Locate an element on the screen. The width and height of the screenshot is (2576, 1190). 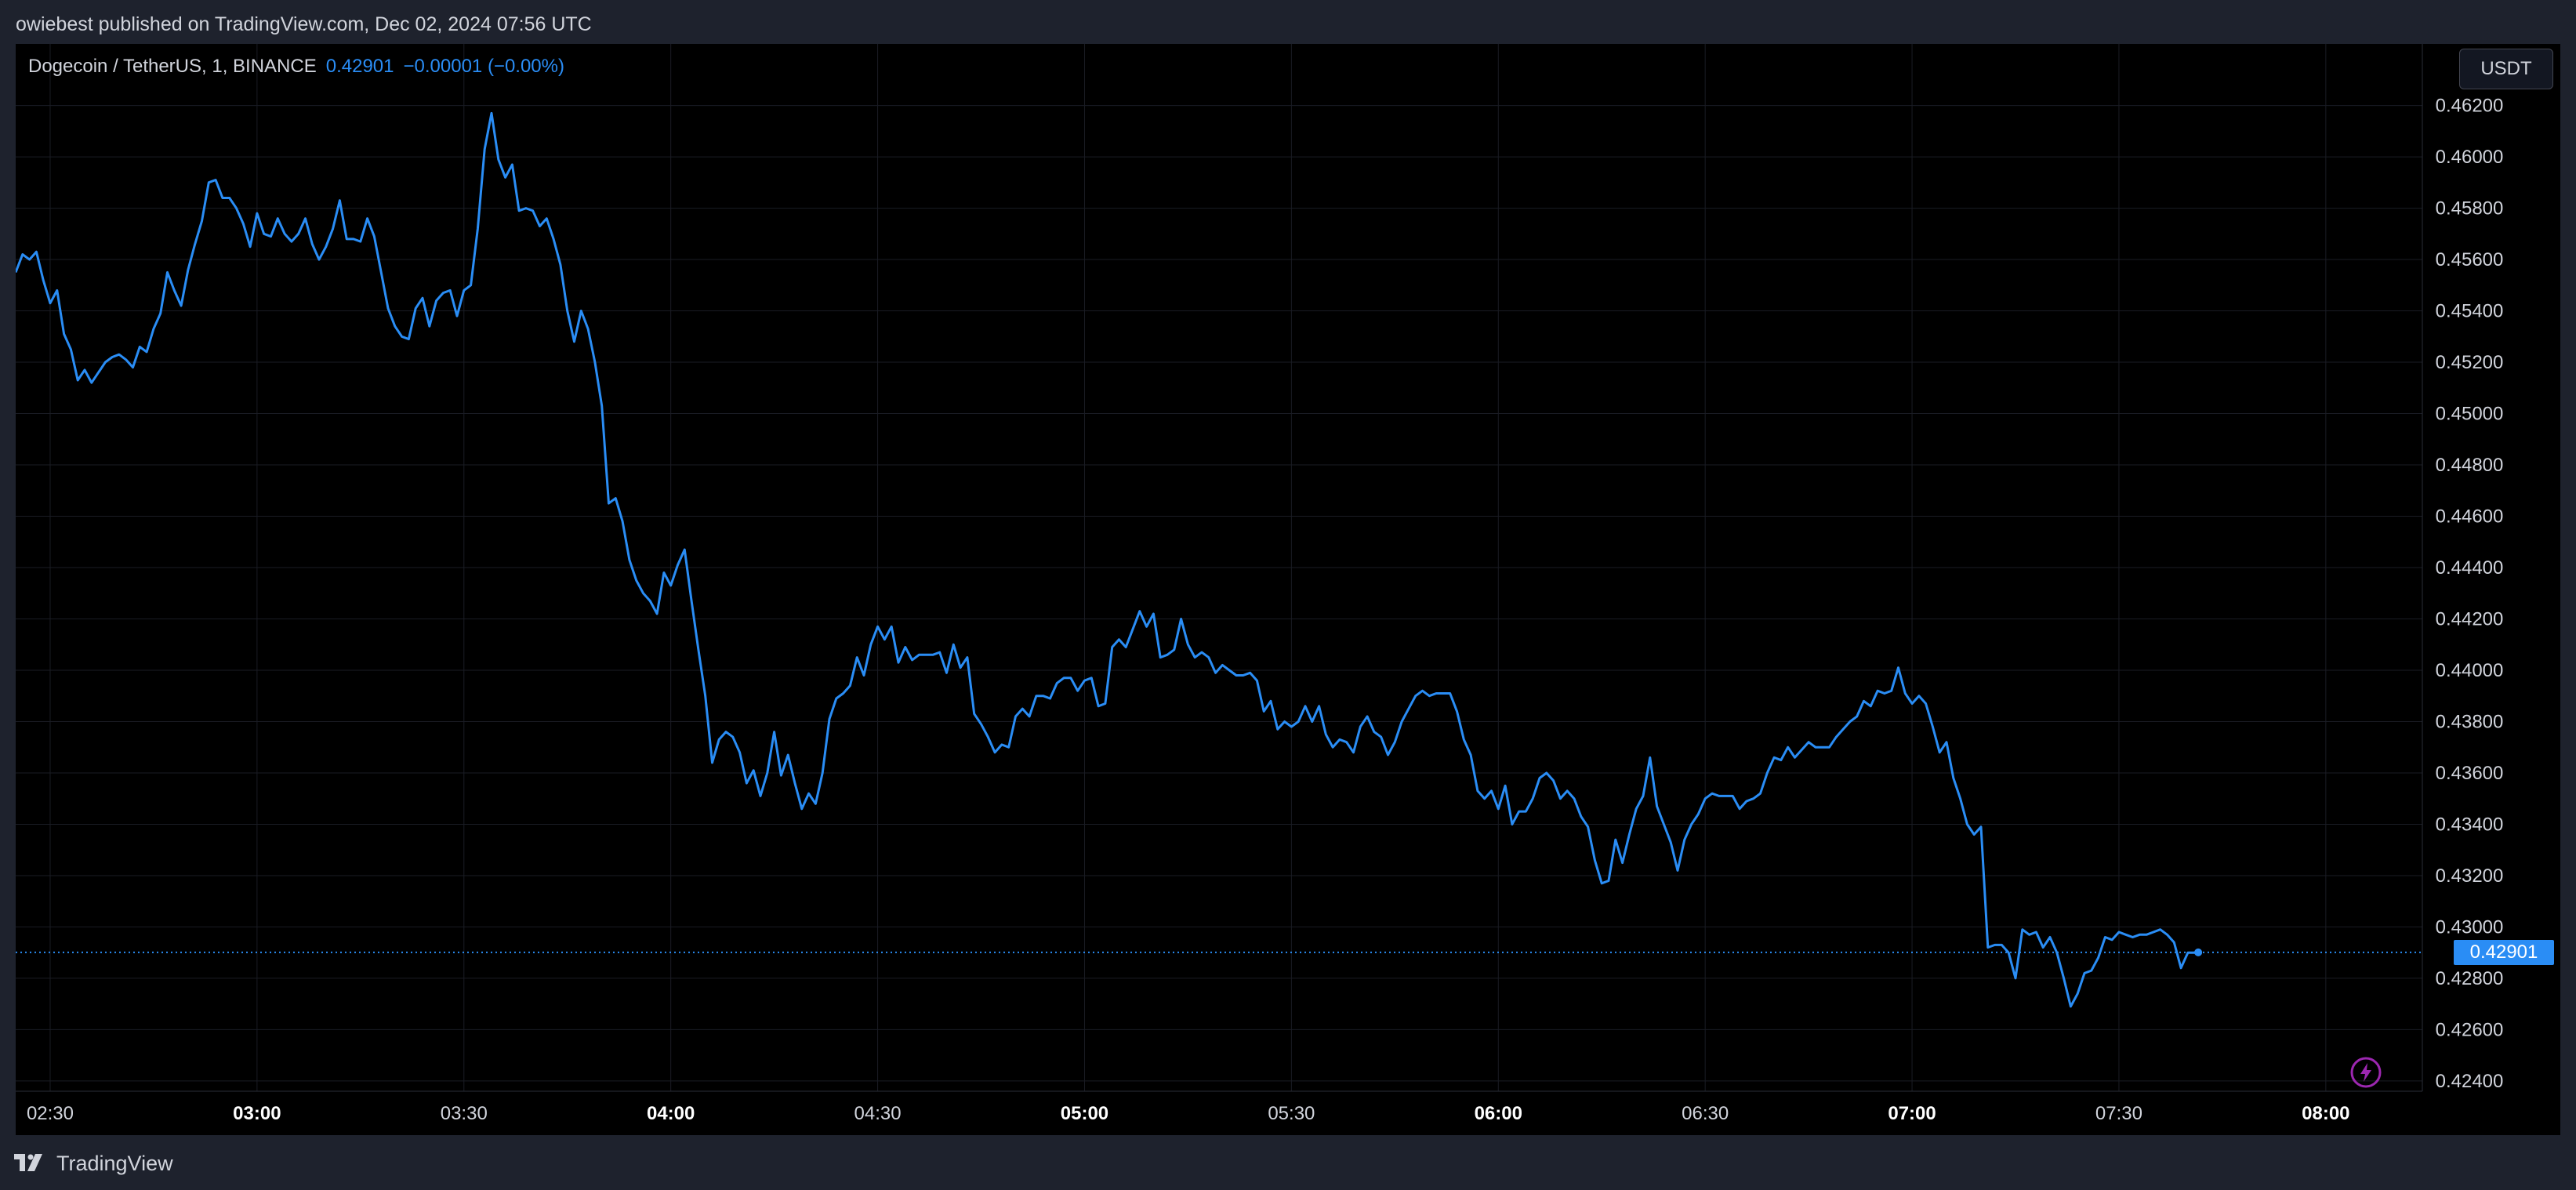
symbol-name: Dogecoin / TetherUS, 1, BINANCE is located at coordinates (173, 66).